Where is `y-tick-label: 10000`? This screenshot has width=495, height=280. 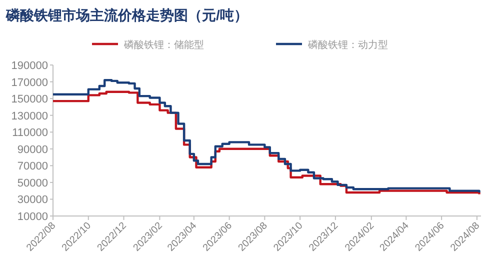
y-tick-label: 10000 is located at coordinates (32, 217).